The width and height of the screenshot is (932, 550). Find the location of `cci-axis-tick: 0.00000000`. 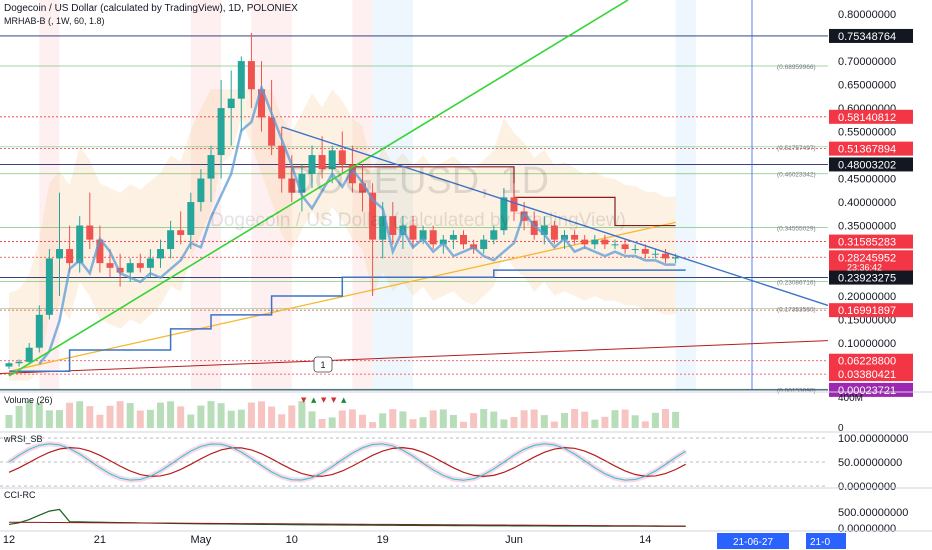

cci-axis-tick: 0.00000000 is located at coordinates (867, 529).